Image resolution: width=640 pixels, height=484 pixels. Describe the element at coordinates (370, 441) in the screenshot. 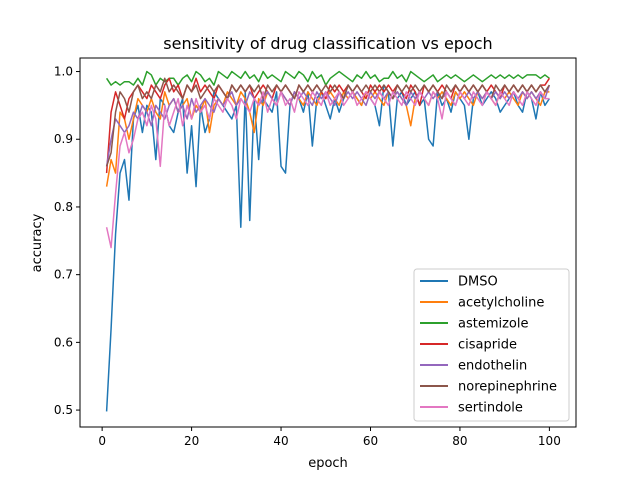

I see `x-tick-label: 60` at that location.